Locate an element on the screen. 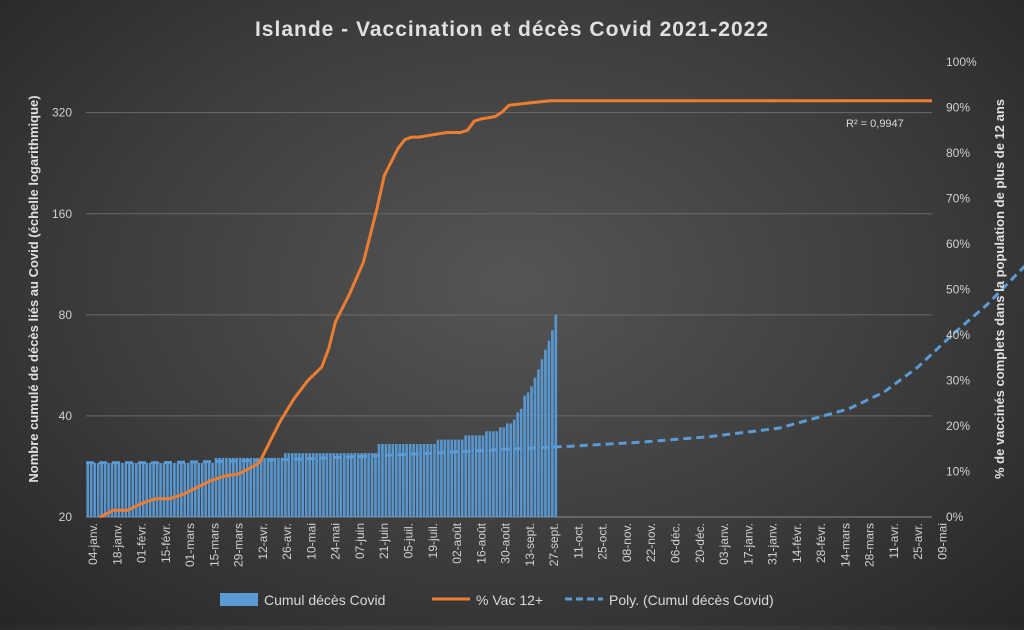 This screenshot has width=1024, height=630. y-right-tick-label: 100% is located at coordinates (961, 62).